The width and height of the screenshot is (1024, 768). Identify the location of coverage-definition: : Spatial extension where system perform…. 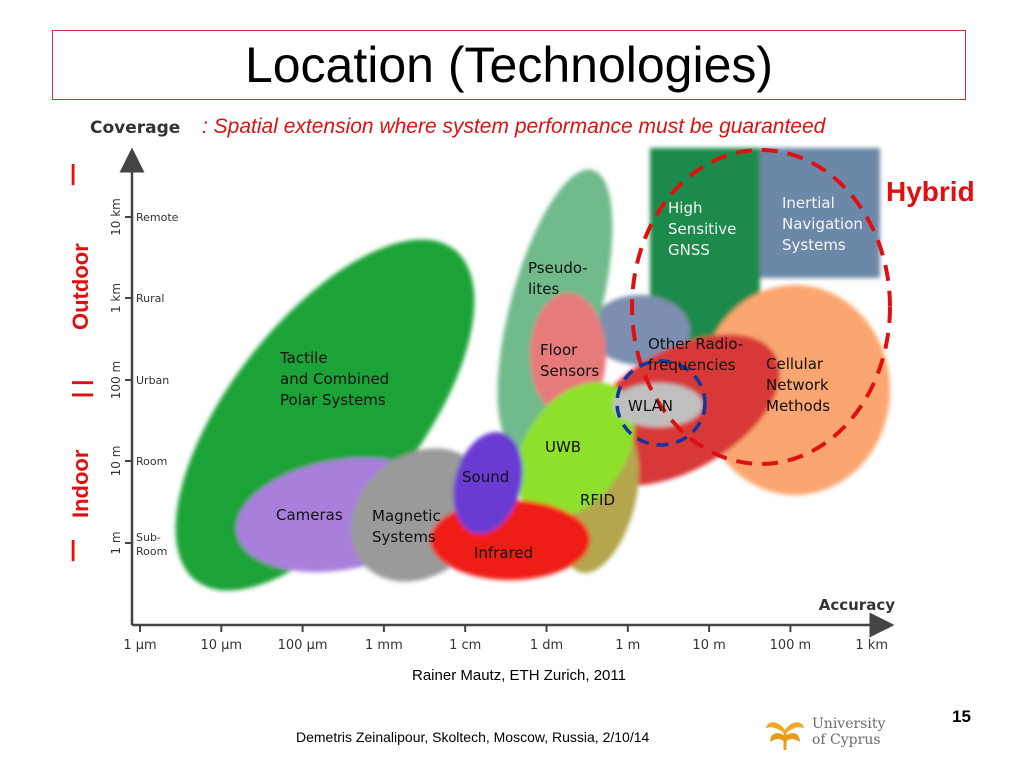
(514, 126).